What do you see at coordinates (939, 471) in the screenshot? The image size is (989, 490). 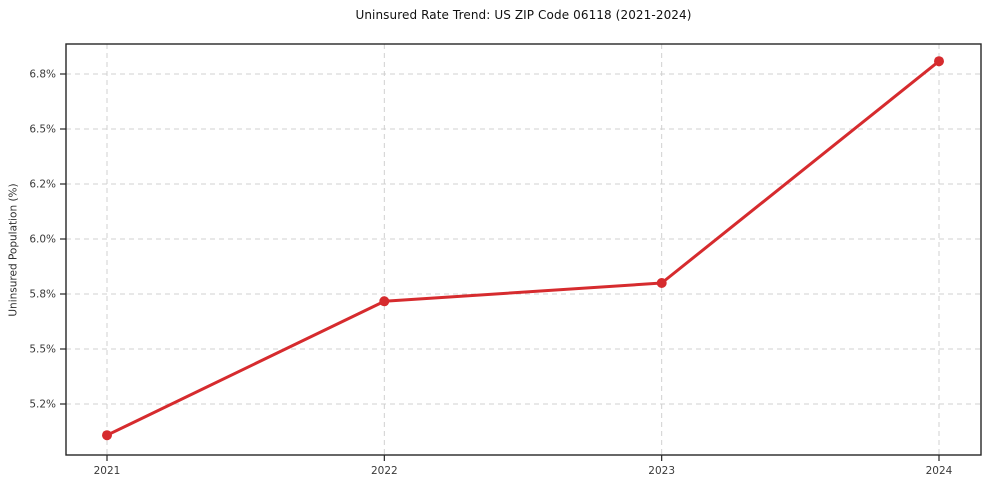 I see `x-tick-label: 2024` at bounding box center [939, 471].